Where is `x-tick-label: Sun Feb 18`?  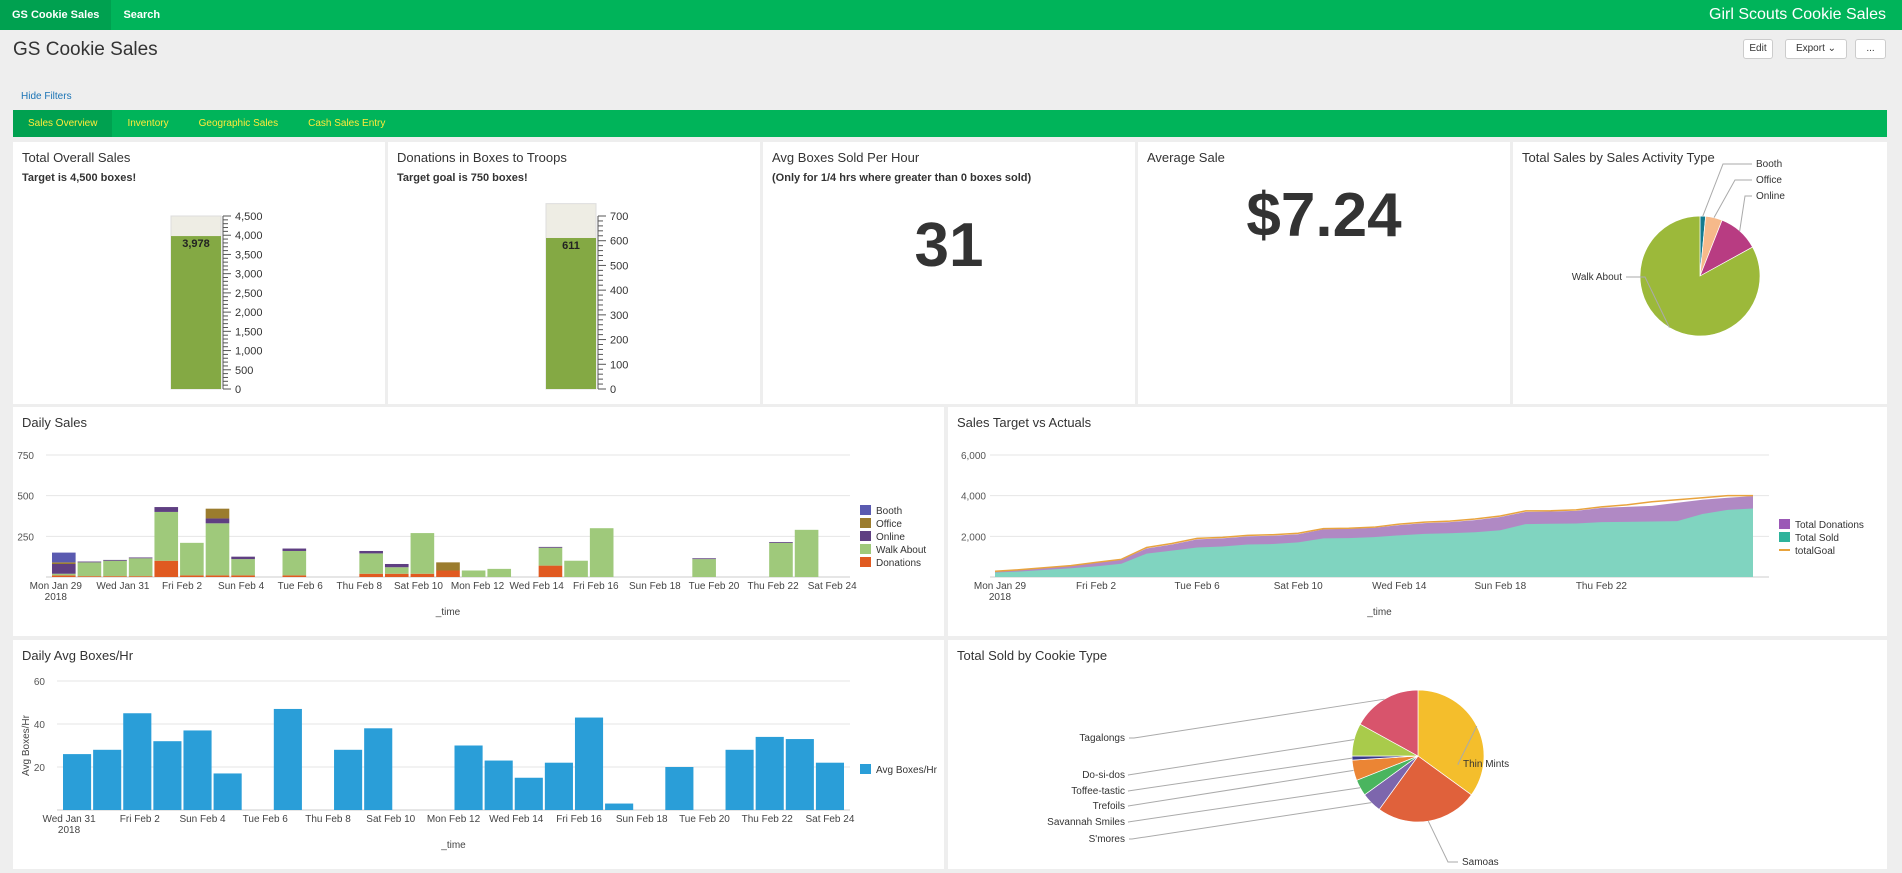 x-tick-label: Sun Feb 18 is located at coordinates (655, 586).